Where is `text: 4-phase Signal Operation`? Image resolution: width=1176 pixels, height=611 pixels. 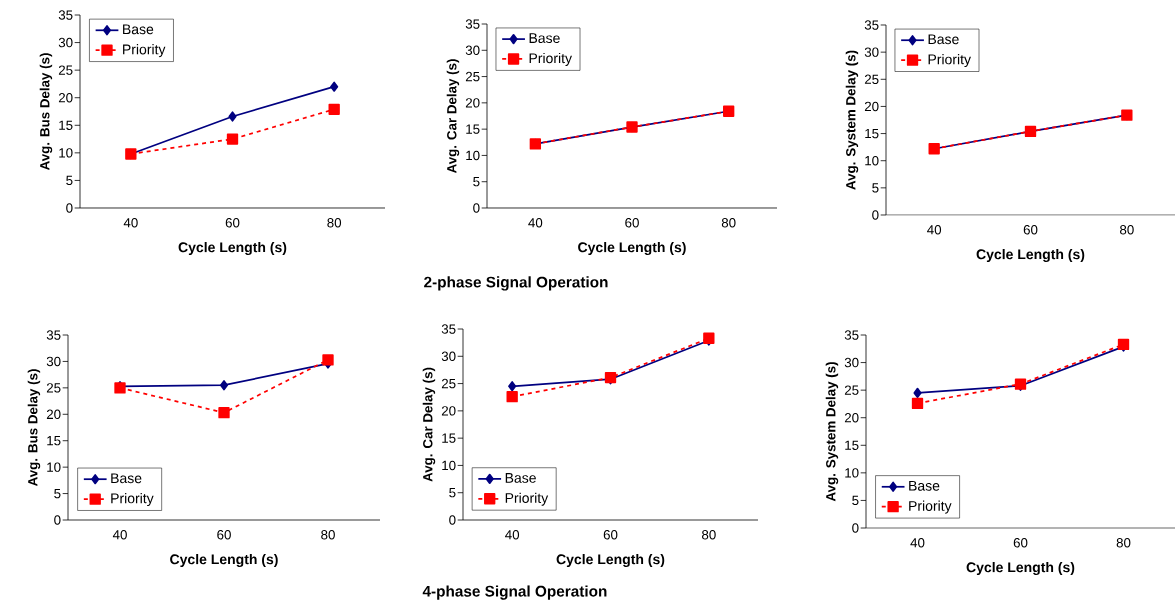 text: 4-phase Signal Operation is located at coordinates (514, 592).